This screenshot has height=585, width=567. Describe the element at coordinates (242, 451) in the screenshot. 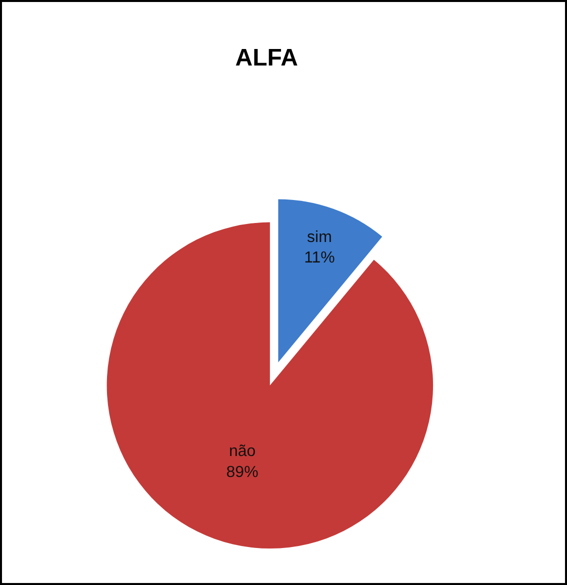

I see `slice-label: não` at that location.